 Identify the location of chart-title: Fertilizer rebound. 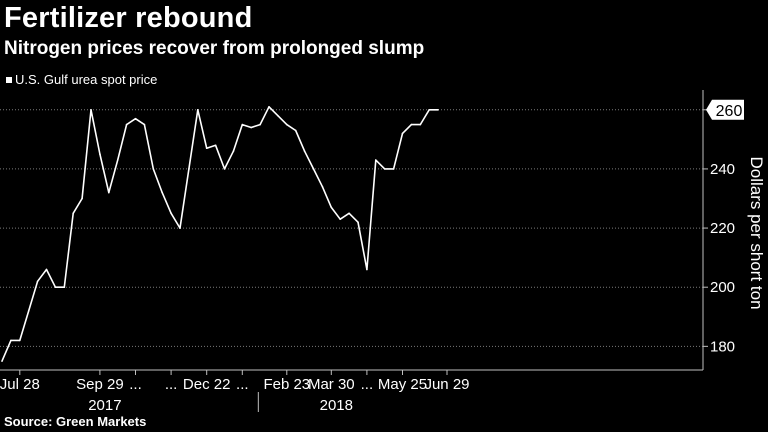
(128, 18).